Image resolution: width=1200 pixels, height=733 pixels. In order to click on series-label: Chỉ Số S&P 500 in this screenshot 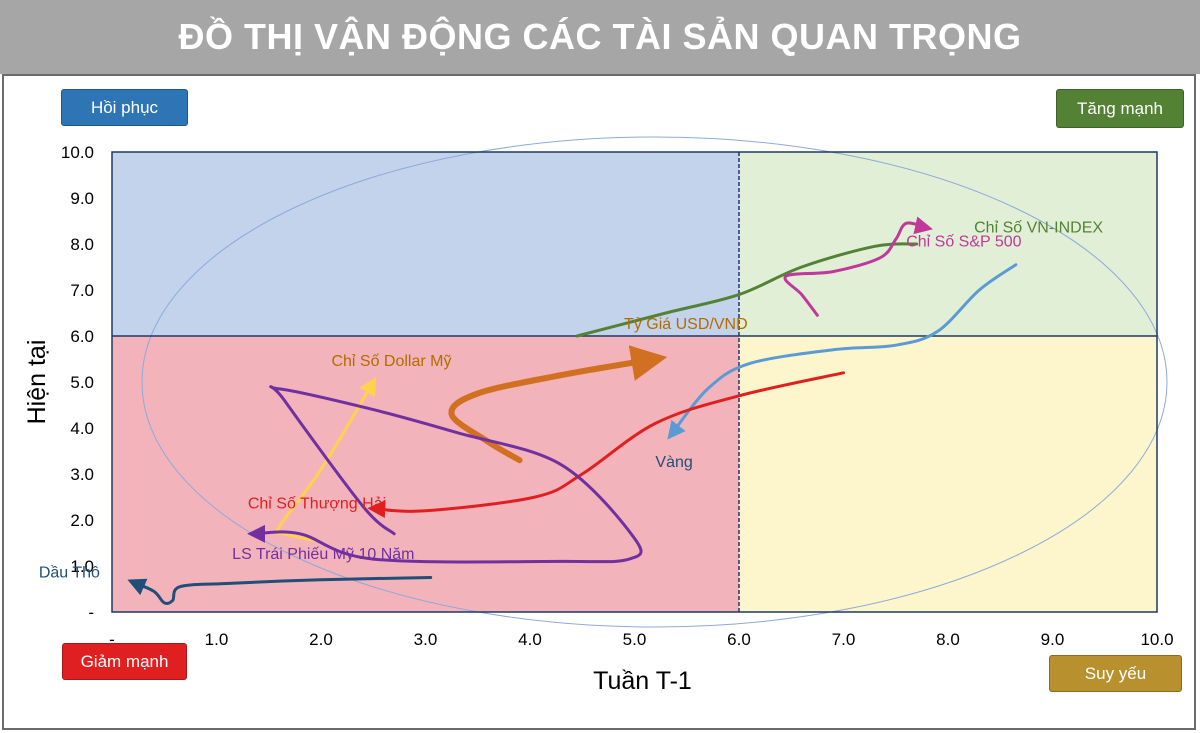, I will do `click(963, 241)`.